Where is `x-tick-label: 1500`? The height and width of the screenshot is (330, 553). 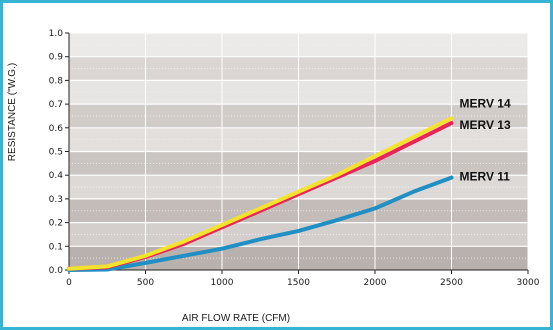 x-tick-label: 1500 is located at coordinates (298, 283).